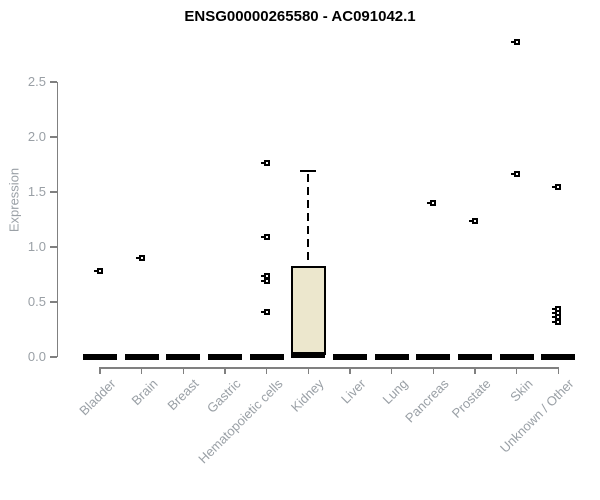 This screenshot has height=500, width=600. What do you see at coordinates (36, 246) in the screenshot?
I see `y-tick-label: 1.0` at bounding box center [36, 246].